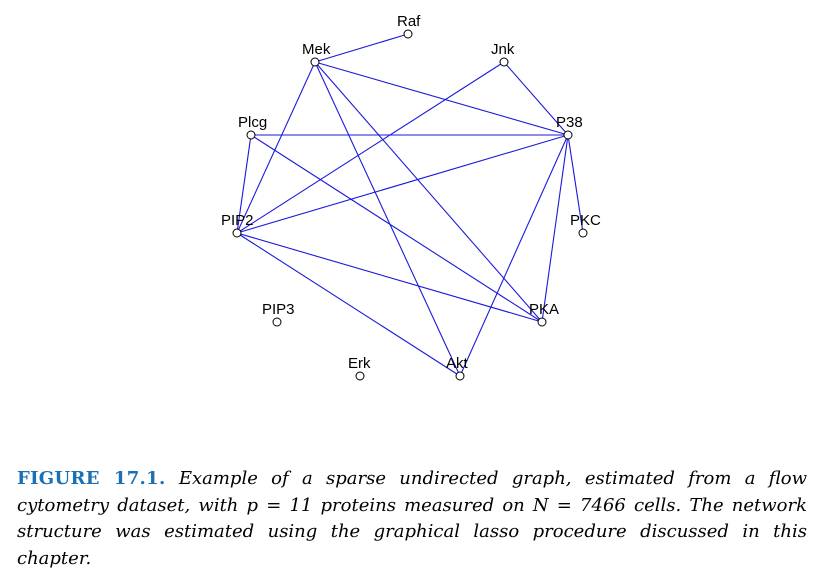  What do you see at coordinates (359, 363) in the screenshot?
I see `node-label-erk: Erk` at bounding box center [359, 363].